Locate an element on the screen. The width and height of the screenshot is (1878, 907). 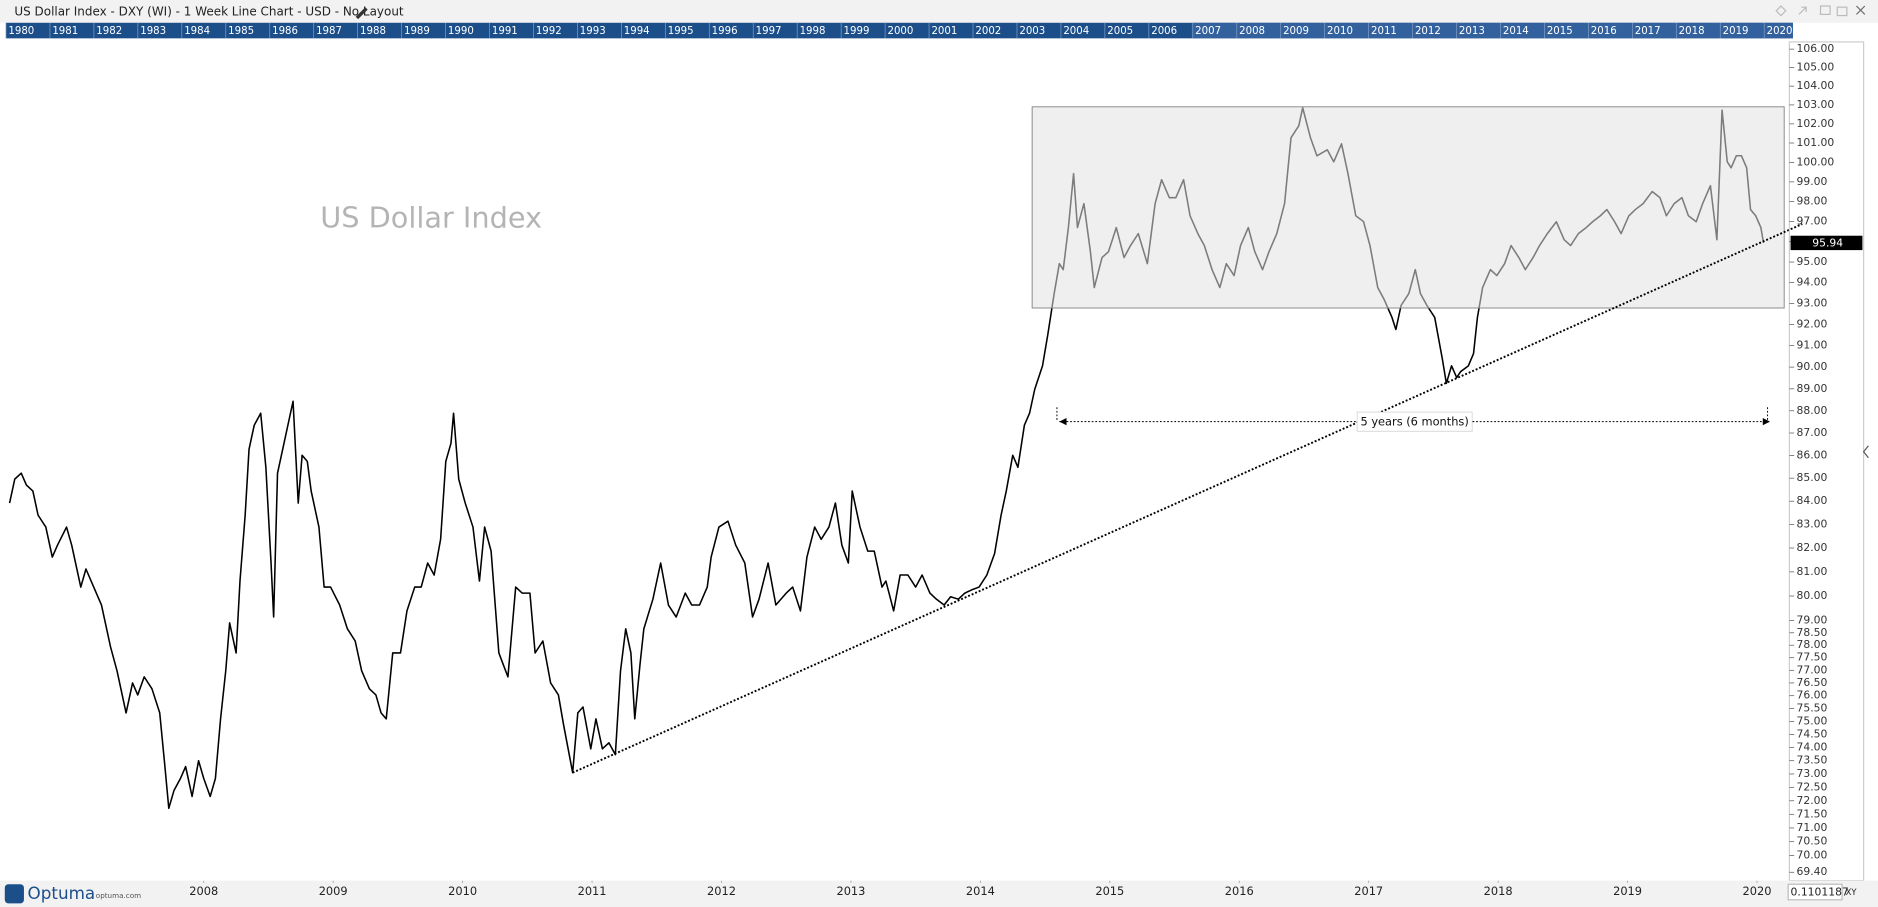
y-tick-label: 91.00 is located at coordinates (1812, 345).